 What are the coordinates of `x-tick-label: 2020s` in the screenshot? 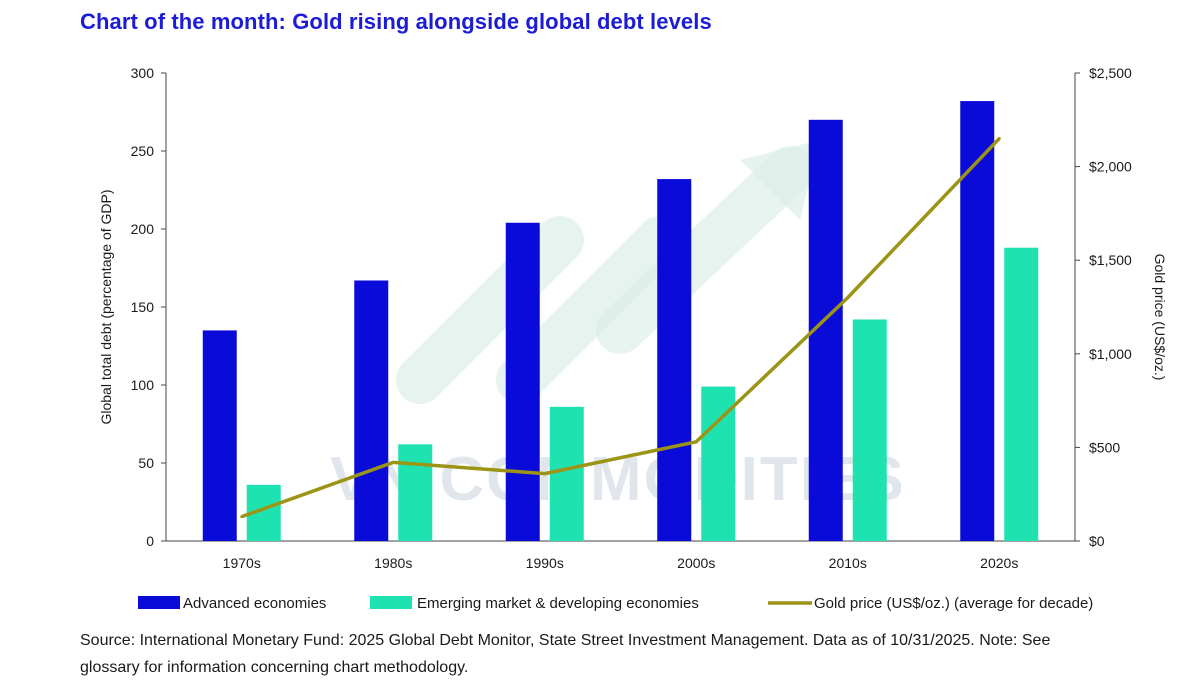 It's located at (999, 563).